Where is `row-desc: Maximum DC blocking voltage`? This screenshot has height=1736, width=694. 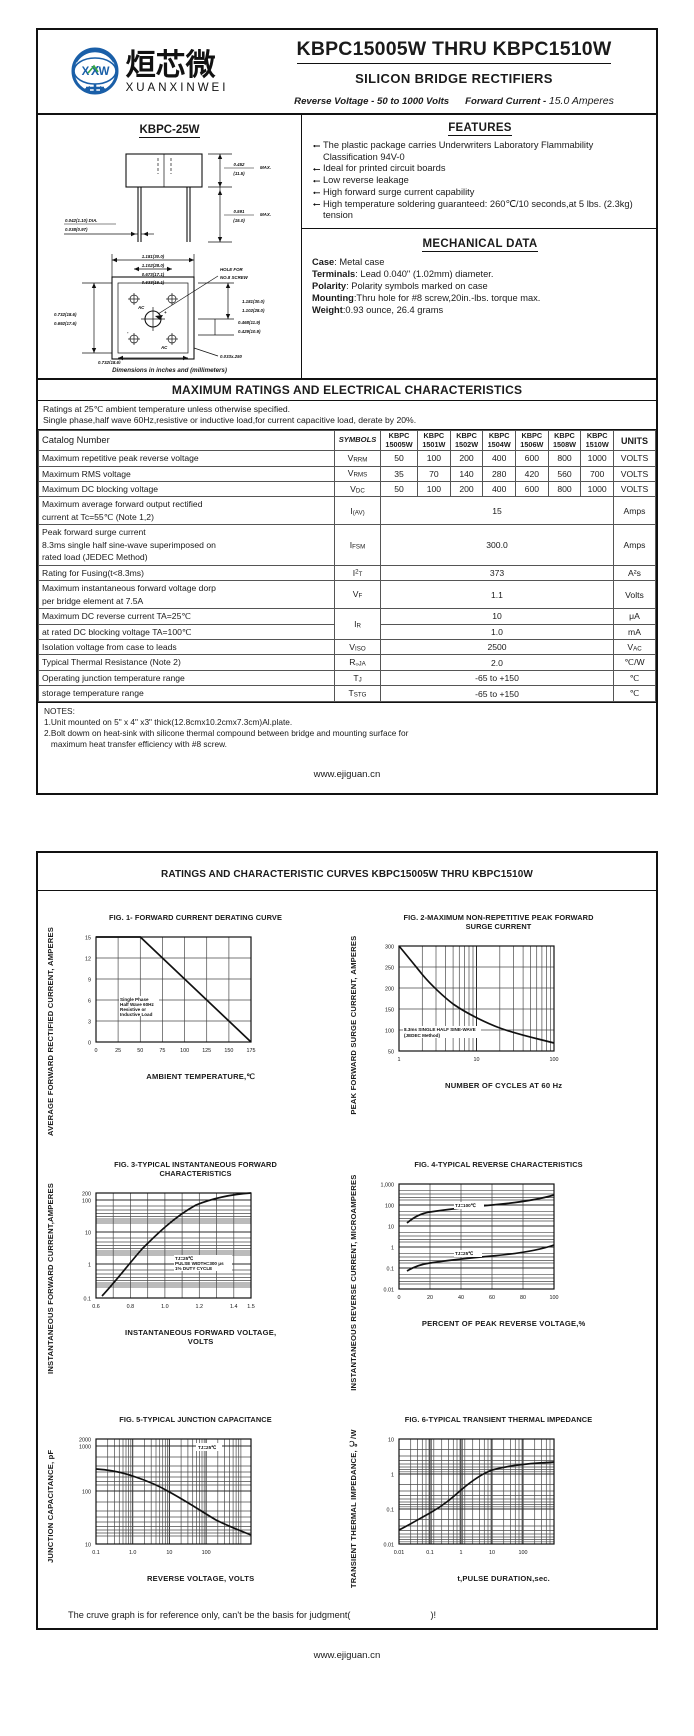 row-desc: Maximum DC blocking voltage is located at coordinates (186, 489).